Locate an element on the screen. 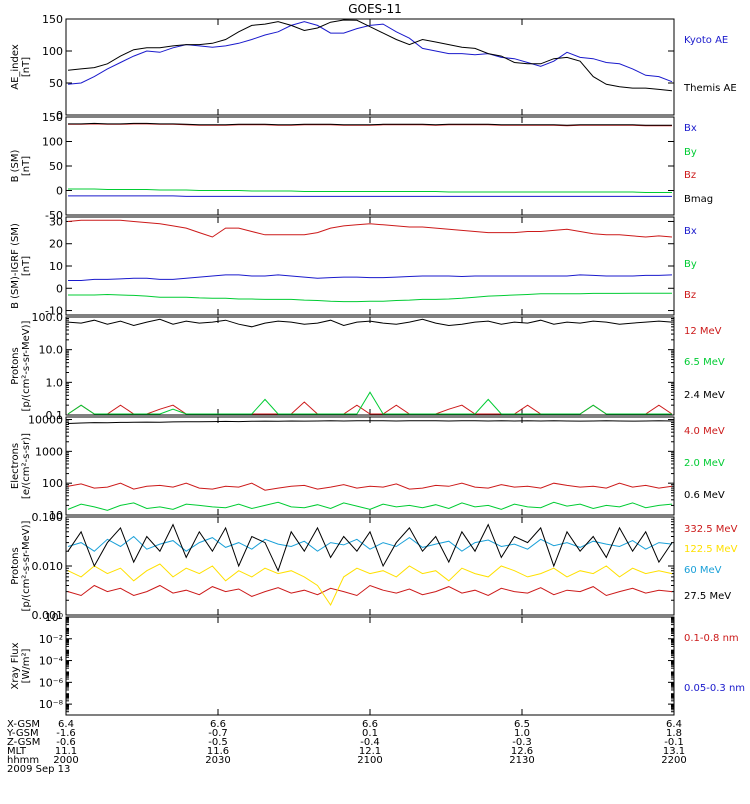 This screenshot has width=750, height=804. x-tick-mlt: 12.1 is located at coordinates (370, 751).